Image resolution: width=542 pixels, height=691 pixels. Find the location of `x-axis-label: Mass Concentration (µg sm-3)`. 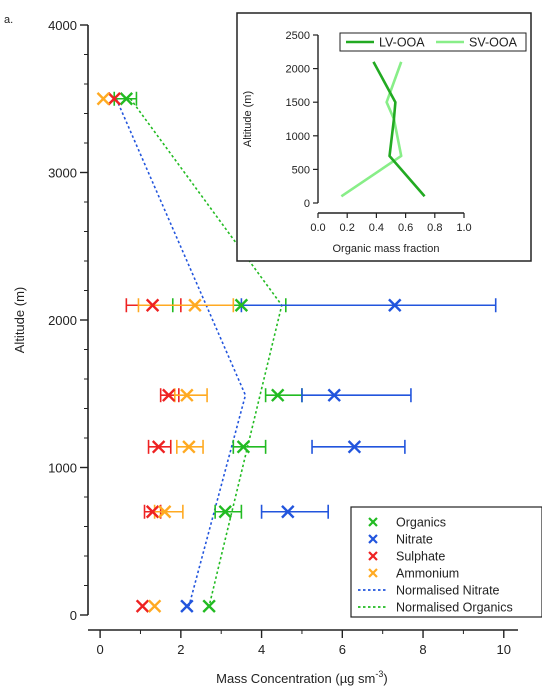

x-axis-label: Mass Concentration (µg sm-3) is located at coordinates (302, 677).